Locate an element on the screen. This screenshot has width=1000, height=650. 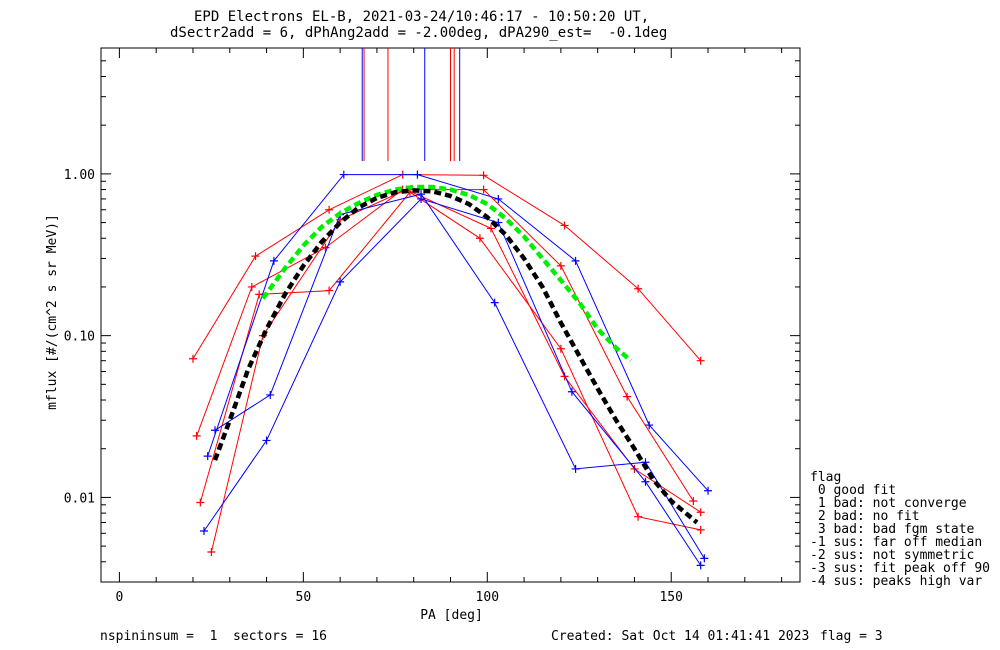
x-tick-label: 100 is located at coordinates (487, 597).